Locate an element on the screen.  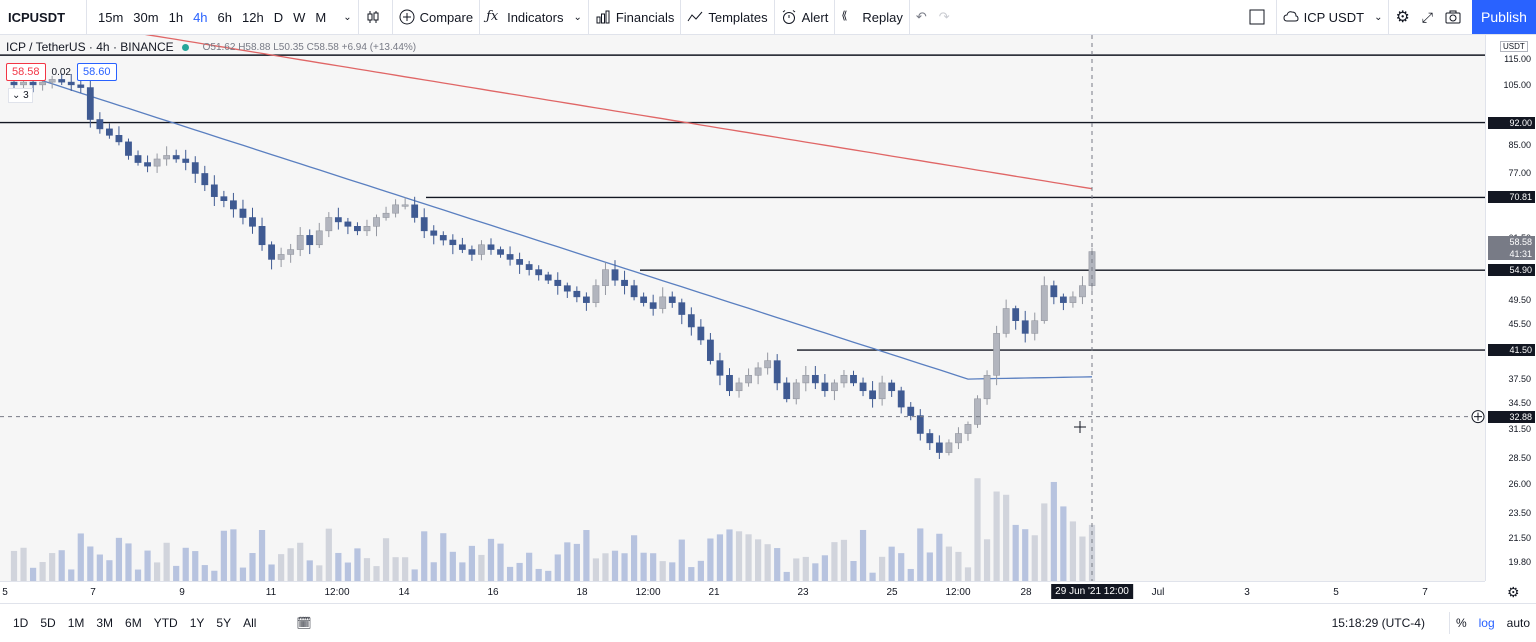
timeframe-30m: 30m is located at coordinates (146, 17).